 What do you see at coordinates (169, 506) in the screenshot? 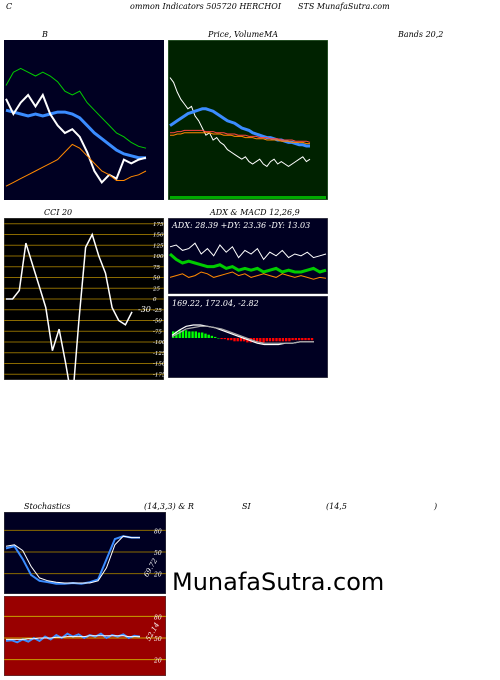
I see `stoch-params: (14,3,3) & R` at bounding box center [169, 506].